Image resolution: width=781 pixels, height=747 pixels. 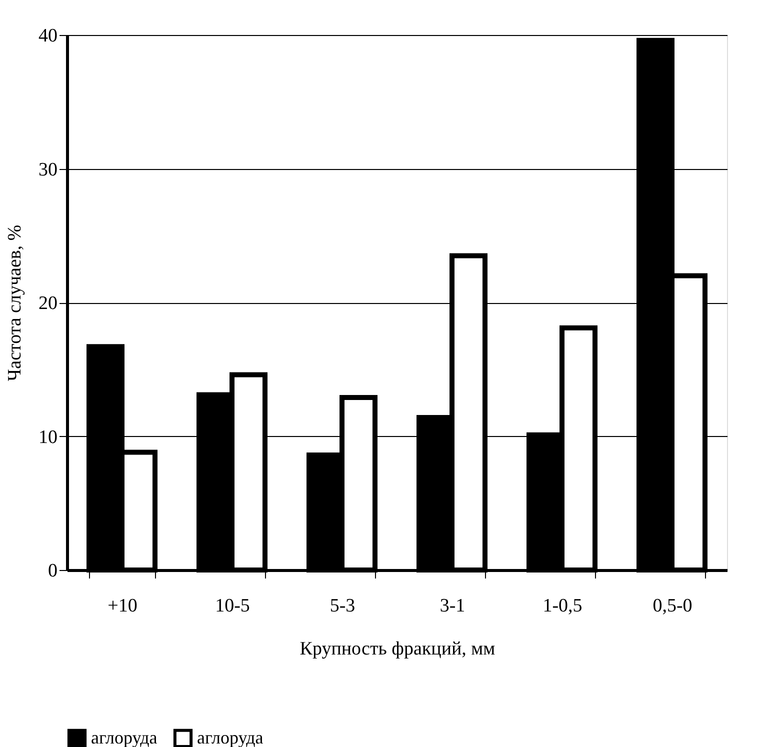 I want to click on x-tick-label: +10, so click(x=123, y=606).